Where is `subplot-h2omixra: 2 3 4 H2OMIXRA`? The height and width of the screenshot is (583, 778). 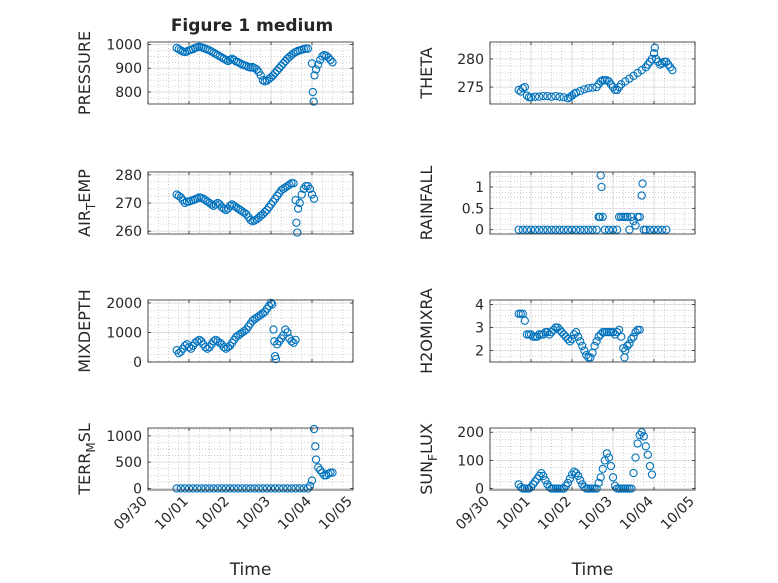 subplot-h2omixra: 2 3 4 H2OMIXRA is located at coordinates (556, 331).